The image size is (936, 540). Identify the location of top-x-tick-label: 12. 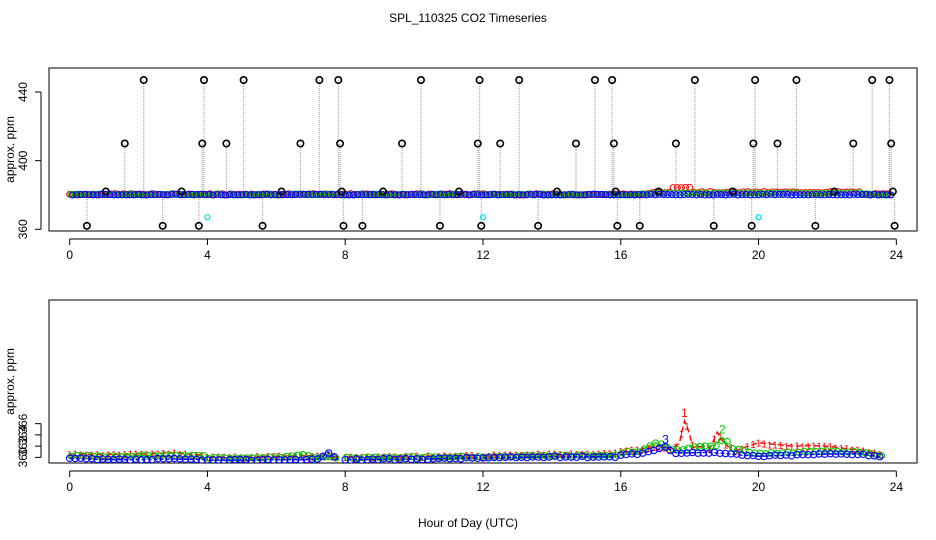
(483, 255).